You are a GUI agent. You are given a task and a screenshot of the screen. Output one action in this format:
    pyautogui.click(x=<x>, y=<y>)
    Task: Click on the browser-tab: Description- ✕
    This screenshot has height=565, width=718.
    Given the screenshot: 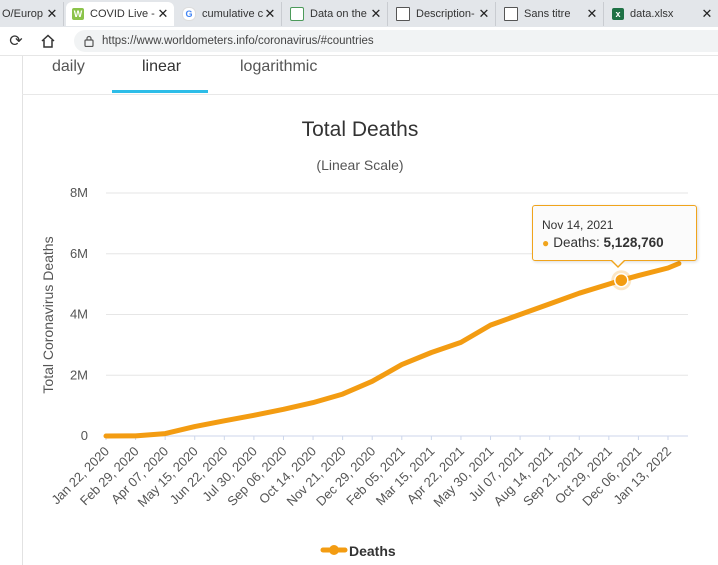 What is the action you would take?
    pyautogui.click(x=443, y=14)
    